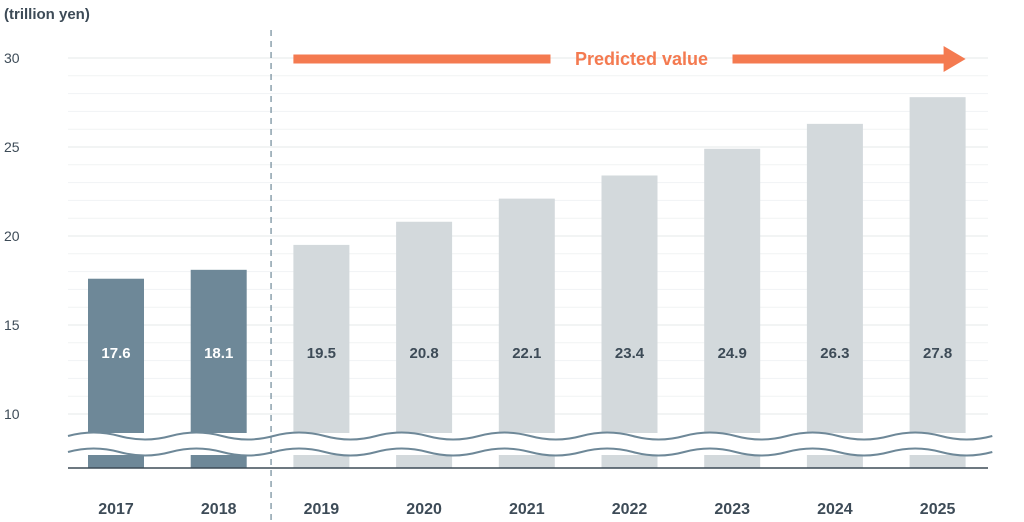 Image resolution: width=1024 pixels, height=522 pixels. I want to click on x-tick-label: 2025, so click(938, 509).